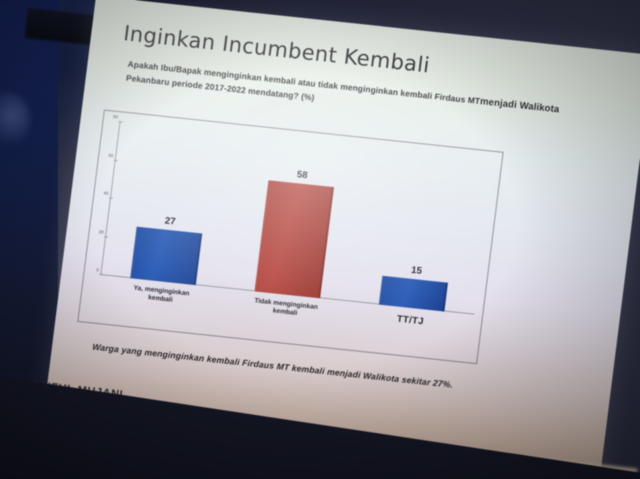  I want to click on bar-ya-menginginkan-kembali, so click(165, 256).